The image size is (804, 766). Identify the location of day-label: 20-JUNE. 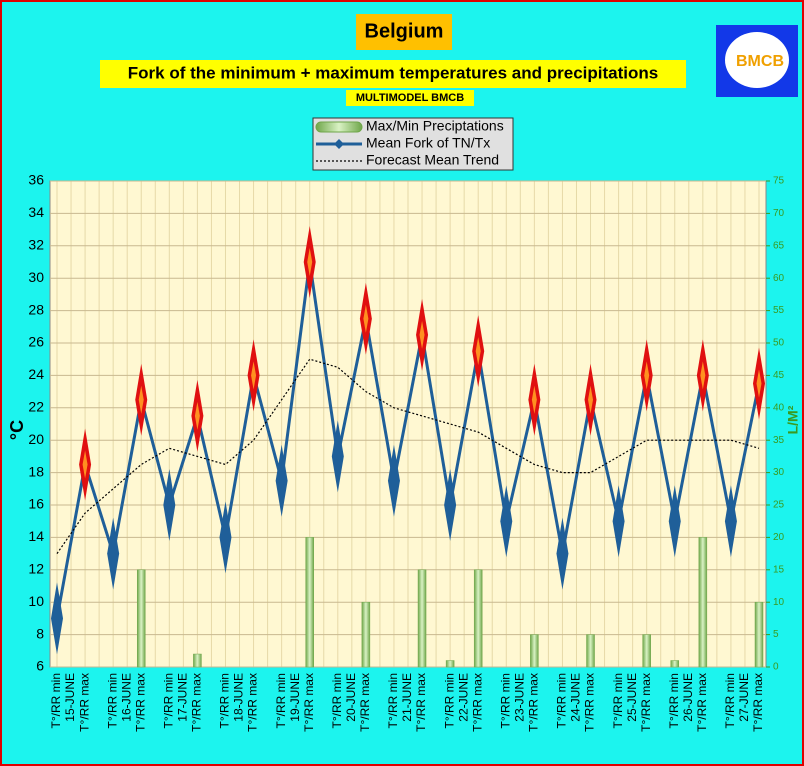
(351, 697).